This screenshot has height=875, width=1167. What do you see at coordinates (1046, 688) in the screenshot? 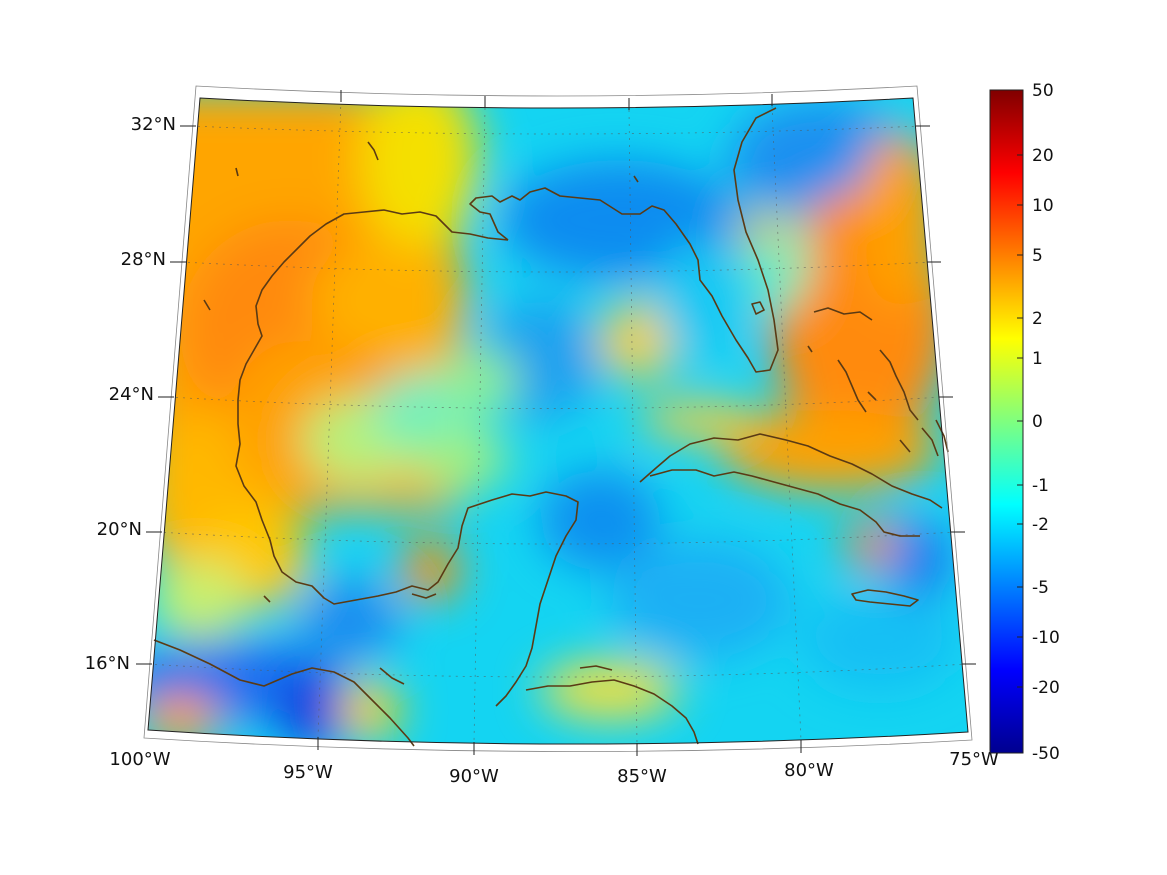
I see `colorbar-label-neg20: -20` at bounding box center [1046, 688].